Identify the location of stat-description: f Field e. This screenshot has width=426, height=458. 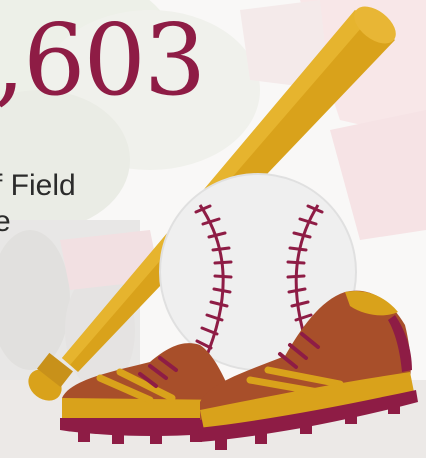
(38, 204).